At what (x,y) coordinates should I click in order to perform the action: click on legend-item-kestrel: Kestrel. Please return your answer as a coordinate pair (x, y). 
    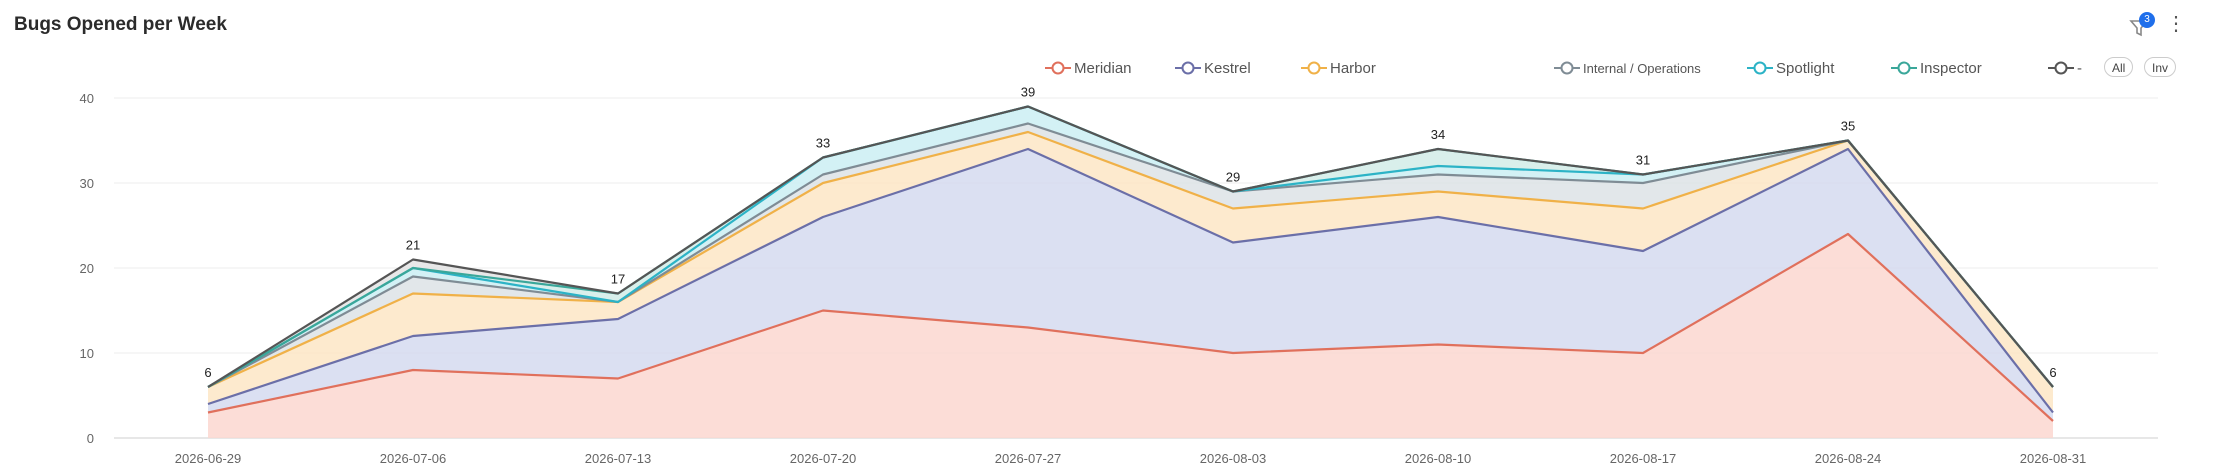
    Looking at the image, I should click on (1212, 68).